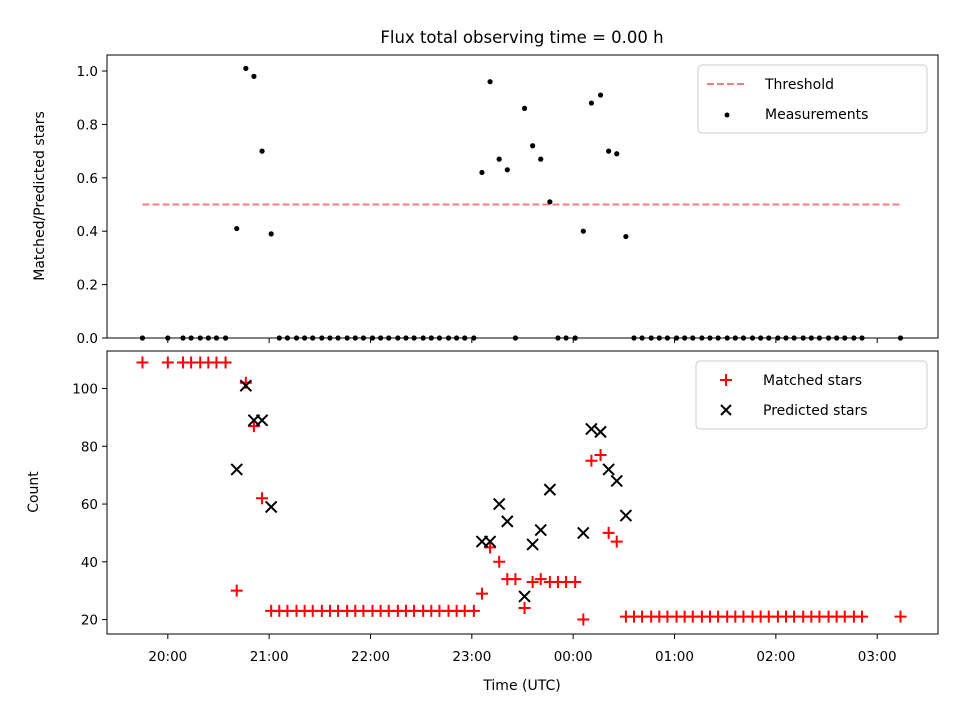 The height and width of the screenshot is (724, 960). Describe the element at coordinates (87, 72) in the screenshot. I see `top-y-tick-label: 1.0` at that location.